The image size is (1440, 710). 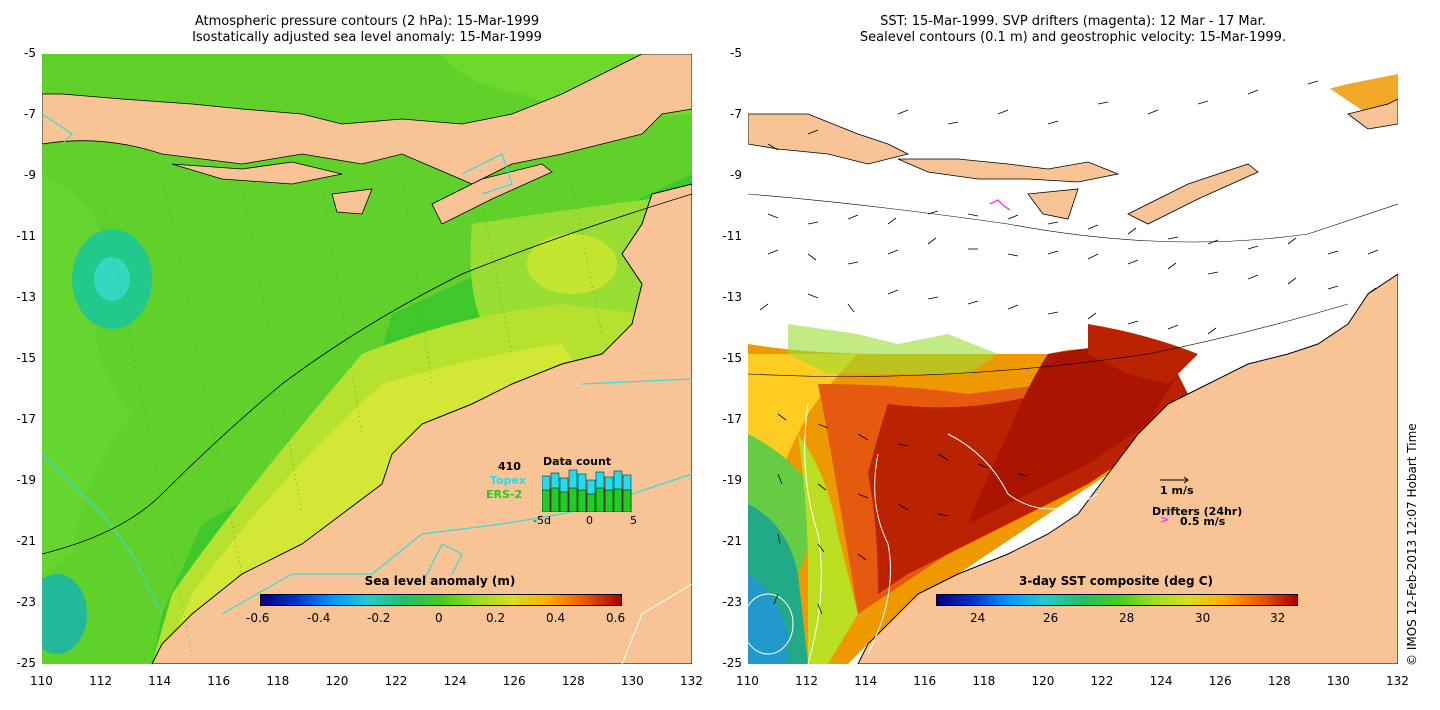 What do you see at coordinates (514, 681) in the screenshot?
I see `left-x-tick-label: 126` at bounding box center [514, 681].